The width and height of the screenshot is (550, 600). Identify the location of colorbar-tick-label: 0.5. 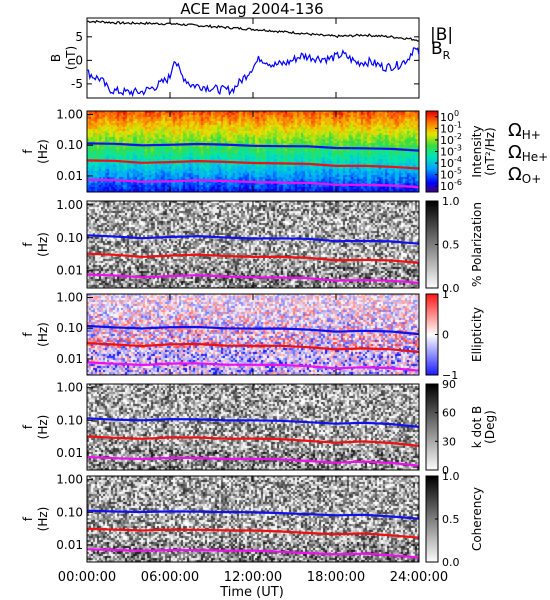
(451, 245).